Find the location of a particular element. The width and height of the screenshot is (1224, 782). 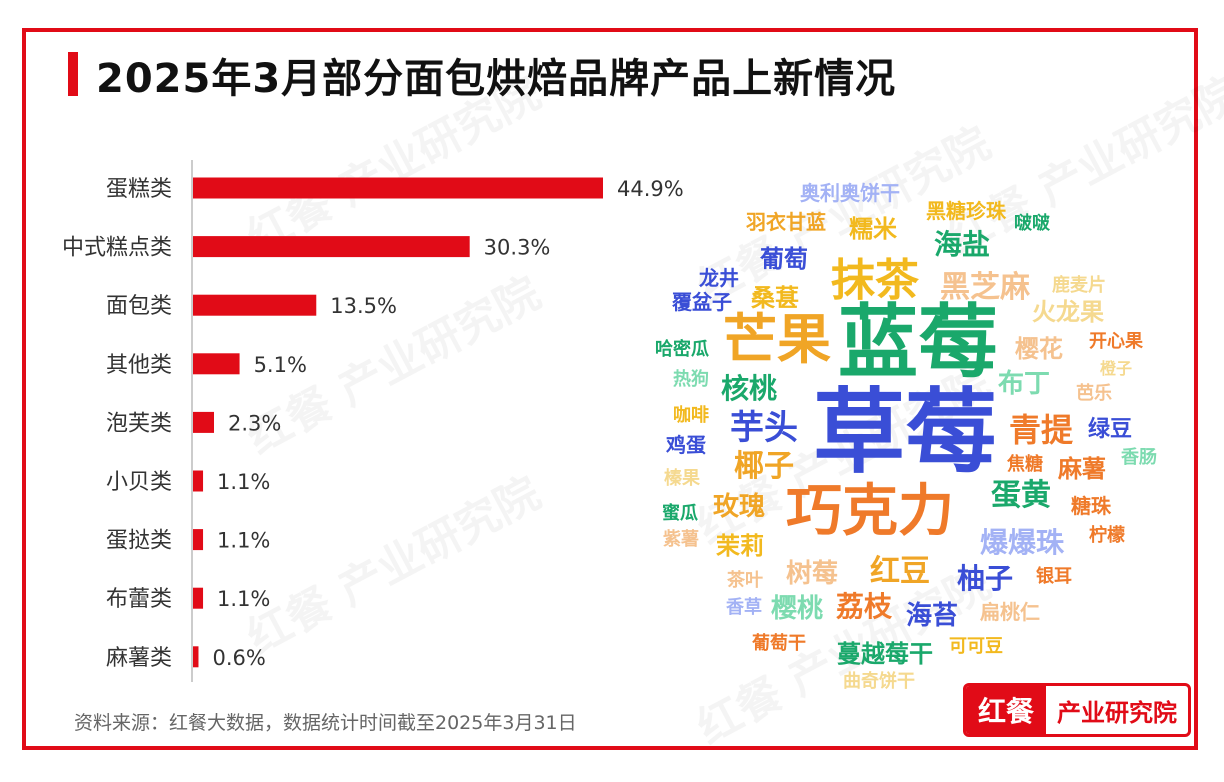

word-cloud-term: 布丁 is located at coordinates (1024, 384).